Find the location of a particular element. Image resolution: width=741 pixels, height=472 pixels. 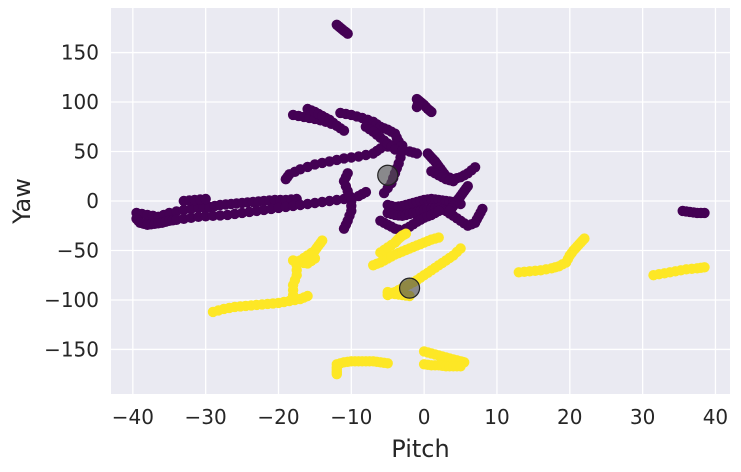

y-tick-label: 50 is located at coordinates (86, 152).